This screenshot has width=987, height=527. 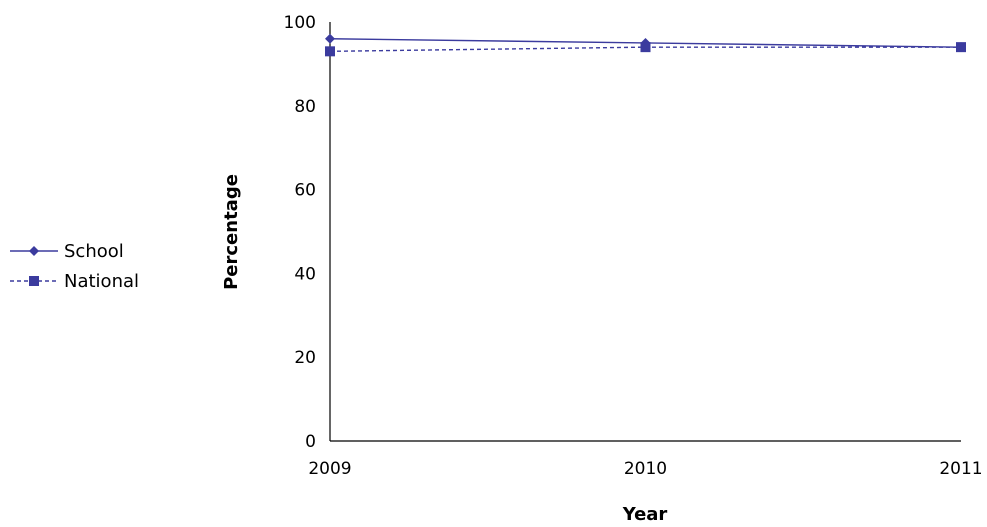 I want to click on y-tick-label: 60, so click(x=305, y=191).